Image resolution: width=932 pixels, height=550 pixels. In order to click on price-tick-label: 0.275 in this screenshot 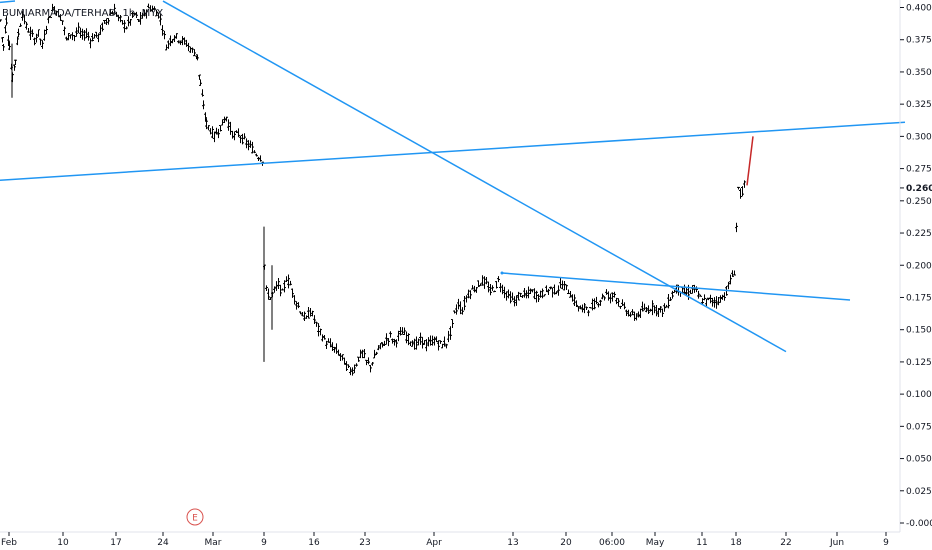, I will do `click(919, 170)`.